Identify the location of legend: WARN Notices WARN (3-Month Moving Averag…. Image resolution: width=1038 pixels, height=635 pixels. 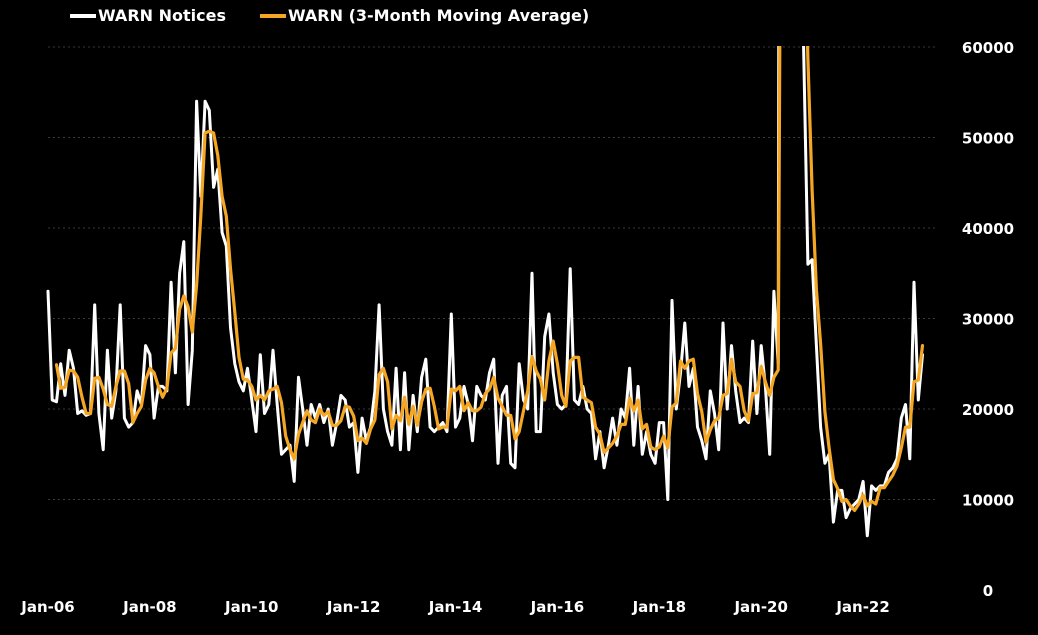
(329, 15).